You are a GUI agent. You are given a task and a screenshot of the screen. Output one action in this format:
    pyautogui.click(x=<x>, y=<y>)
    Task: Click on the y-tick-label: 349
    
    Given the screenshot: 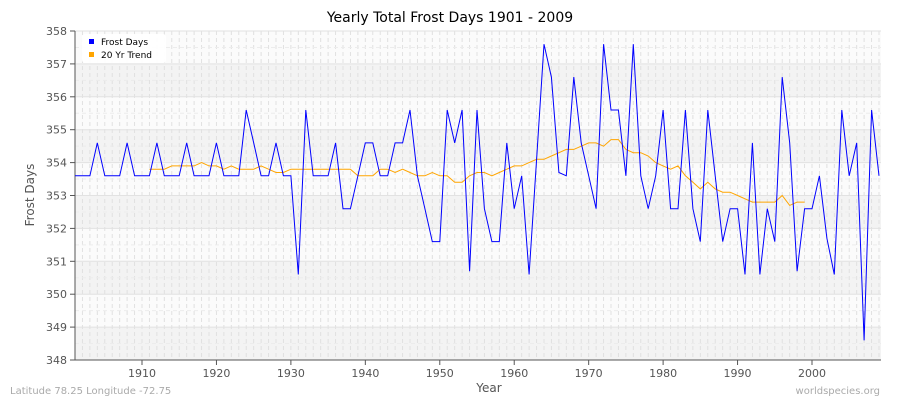 What is the action you would take?
    pyautogui.click(x=56, y=327)
    